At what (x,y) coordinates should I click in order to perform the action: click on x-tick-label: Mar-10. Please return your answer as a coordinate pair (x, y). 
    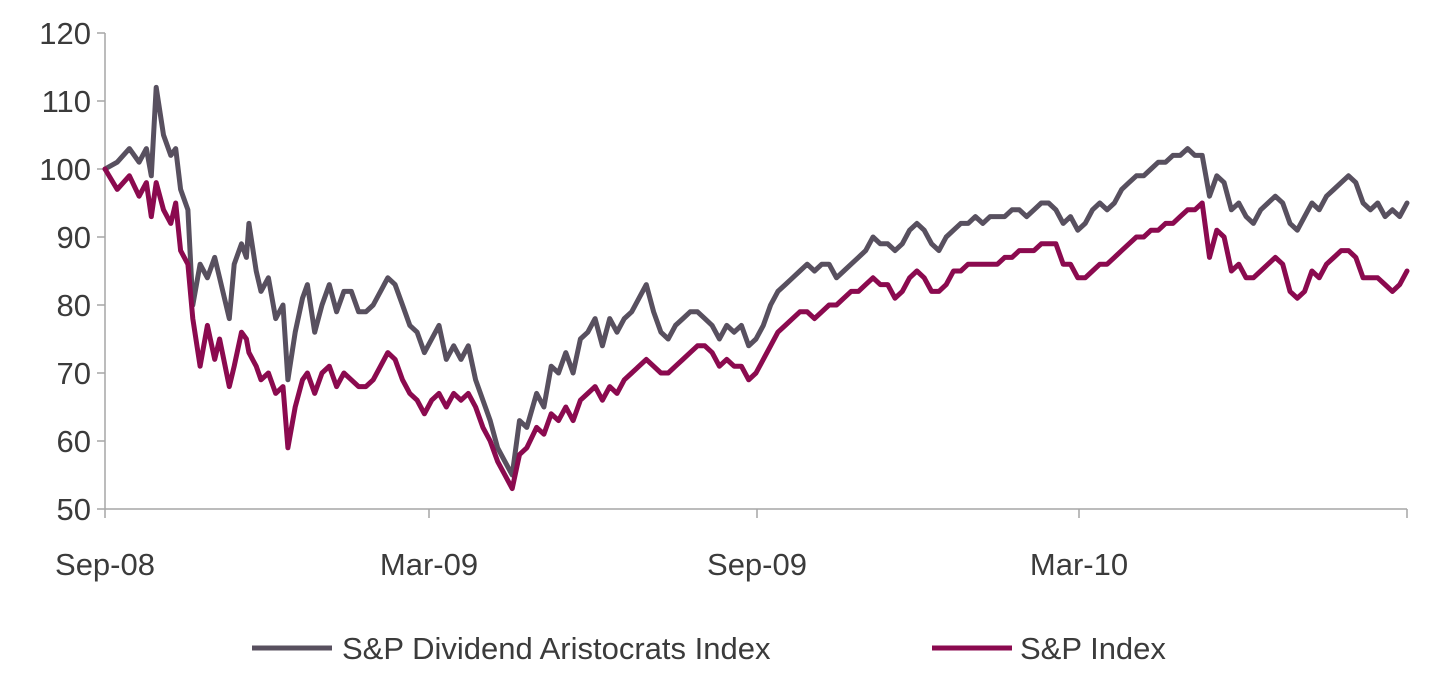
    Looking at the image, I should click on (1079, 564).